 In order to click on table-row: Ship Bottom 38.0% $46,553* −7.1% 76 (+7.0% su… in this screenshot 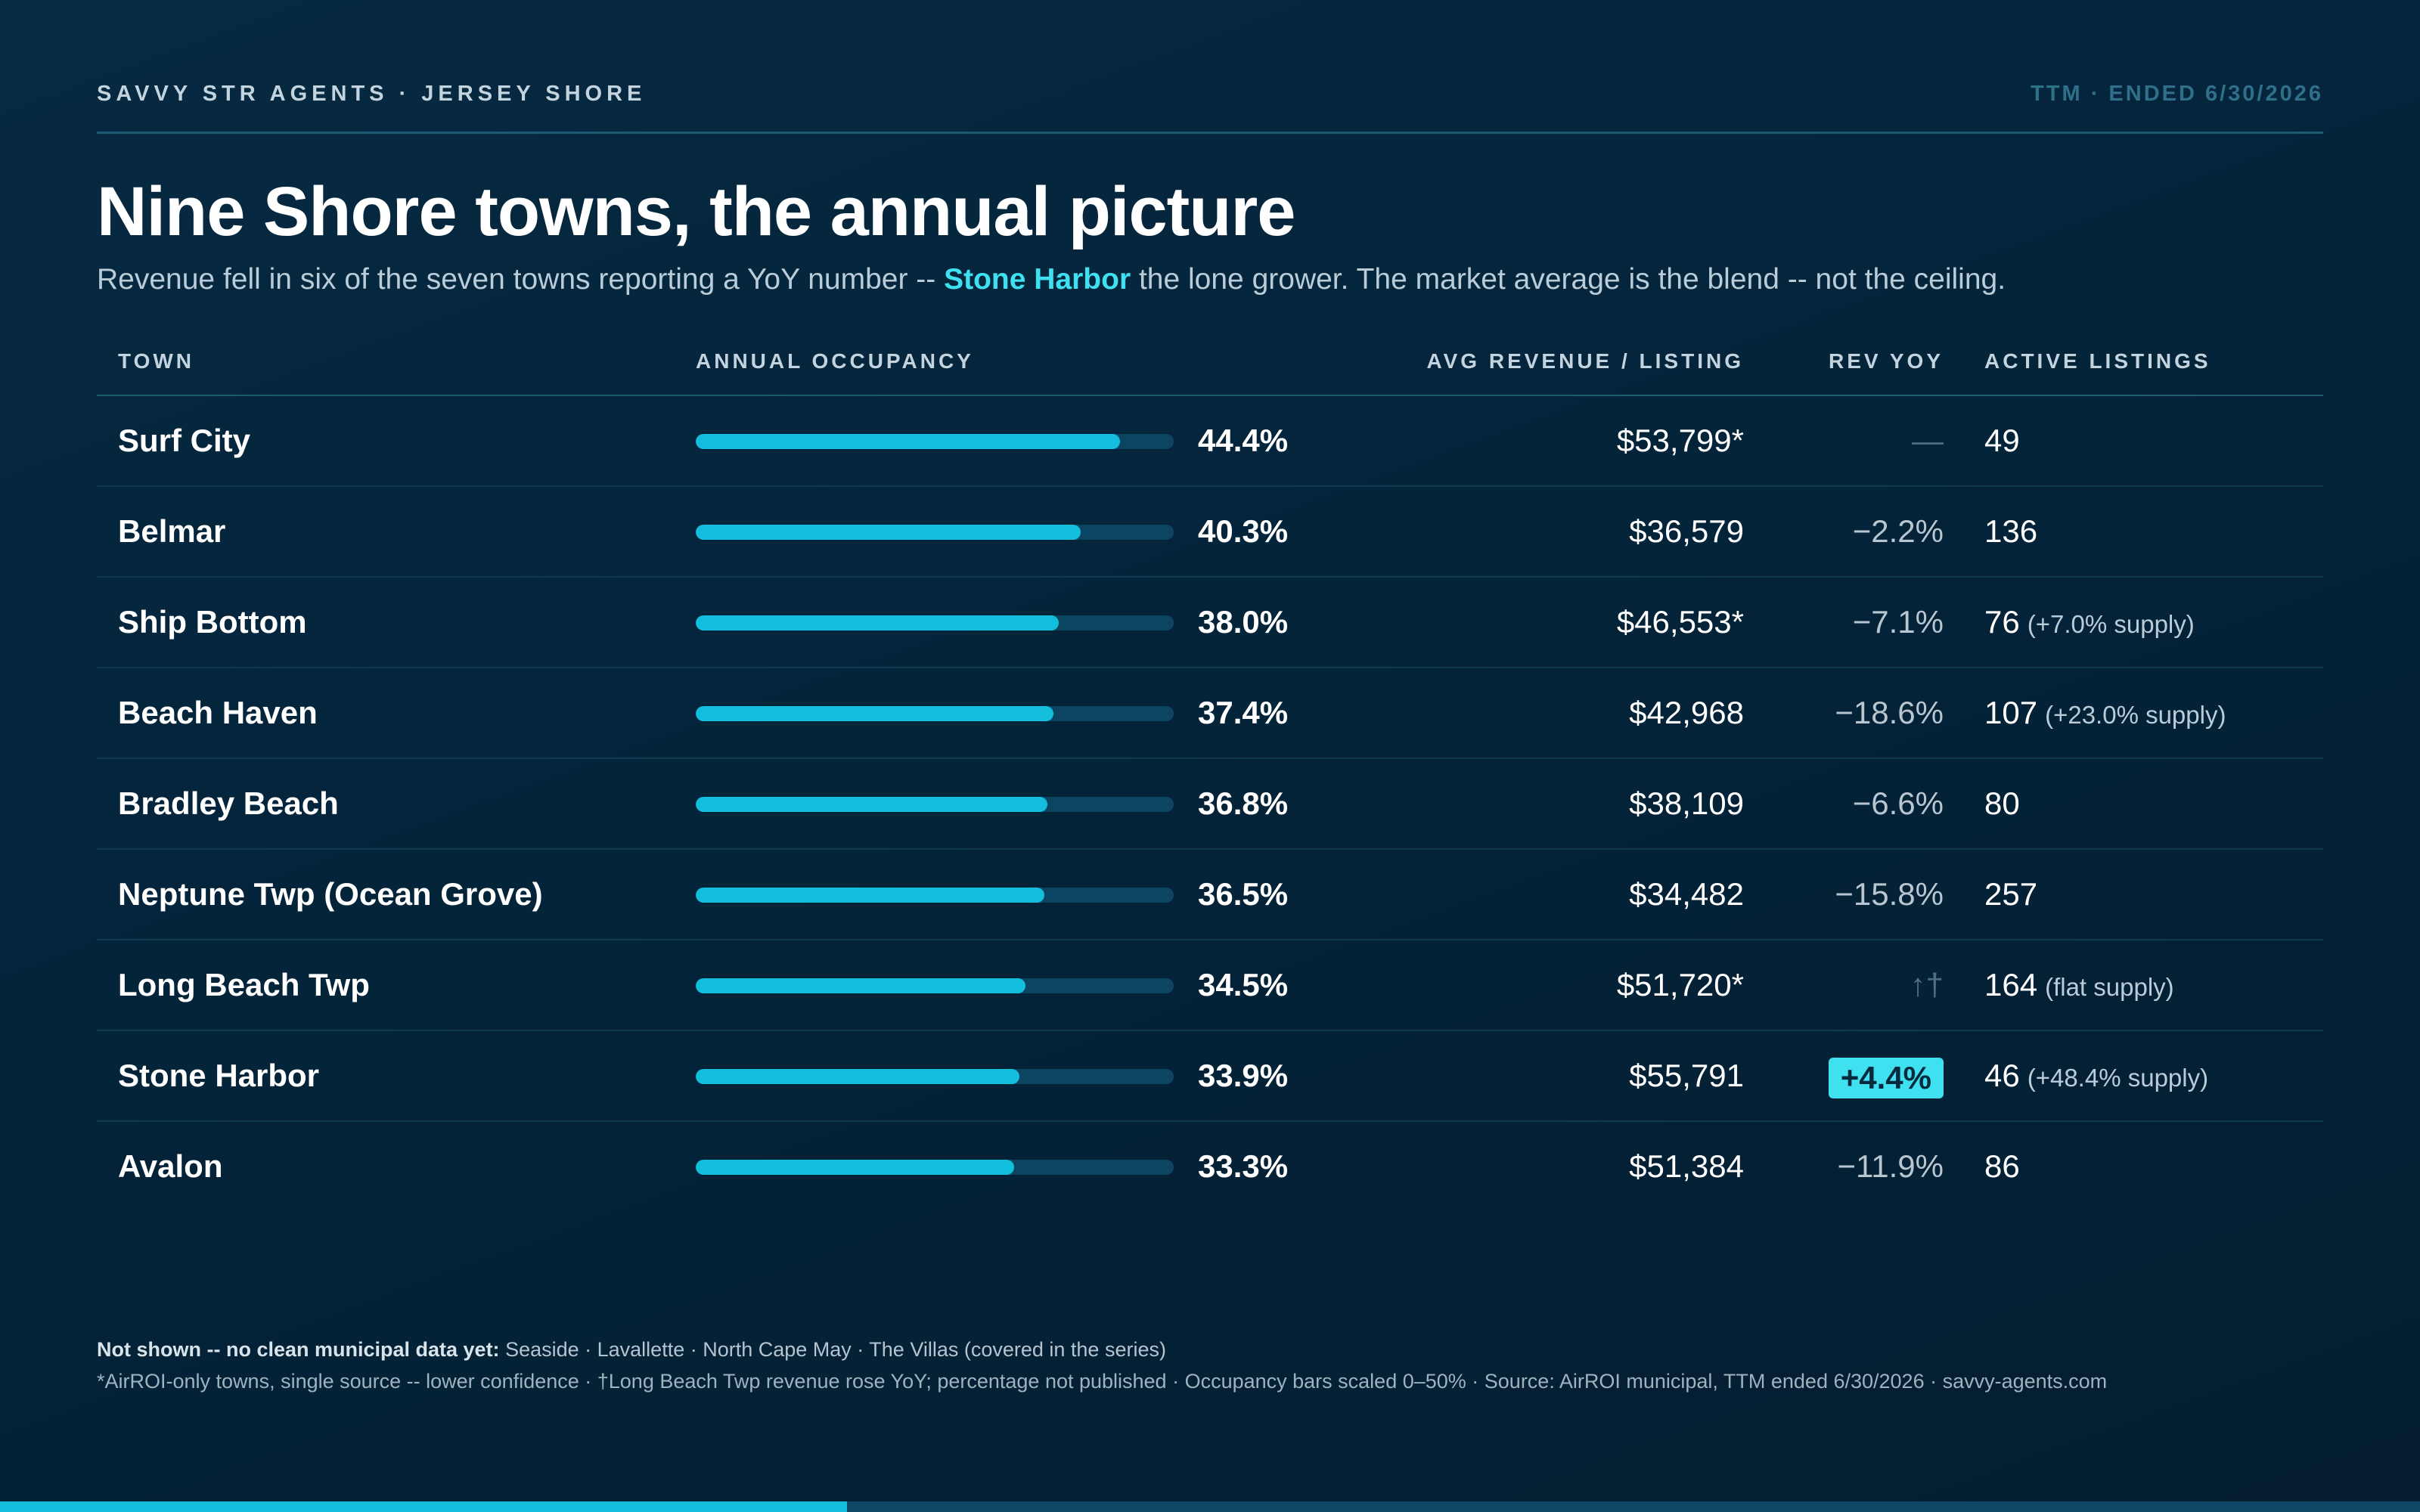, I will do `click(1210, 623)`.